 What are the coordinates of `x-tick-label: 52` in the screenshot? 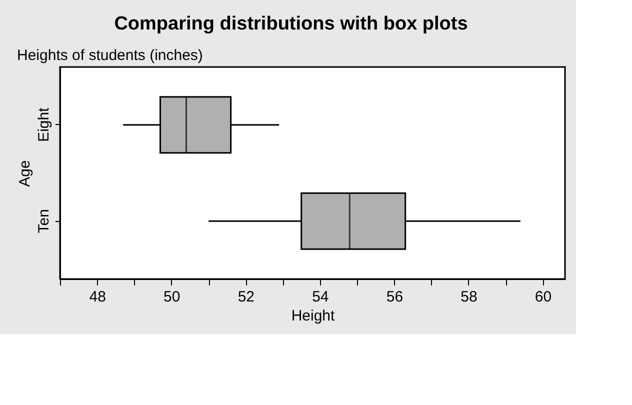 It's located at (246, 297).